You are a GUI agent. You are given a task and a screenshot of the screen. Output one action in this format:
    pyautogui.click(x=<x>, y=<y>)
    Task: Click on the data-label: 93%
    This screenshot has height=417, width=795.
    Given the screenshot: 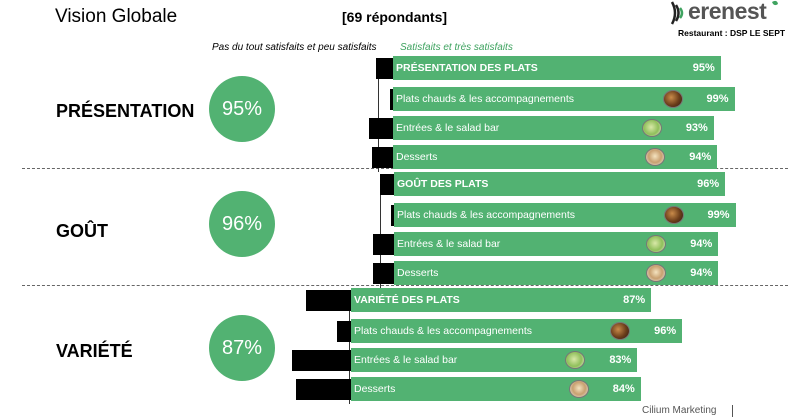 What is the action you would take?
    pyautogui.click(x=696, y=128)
    